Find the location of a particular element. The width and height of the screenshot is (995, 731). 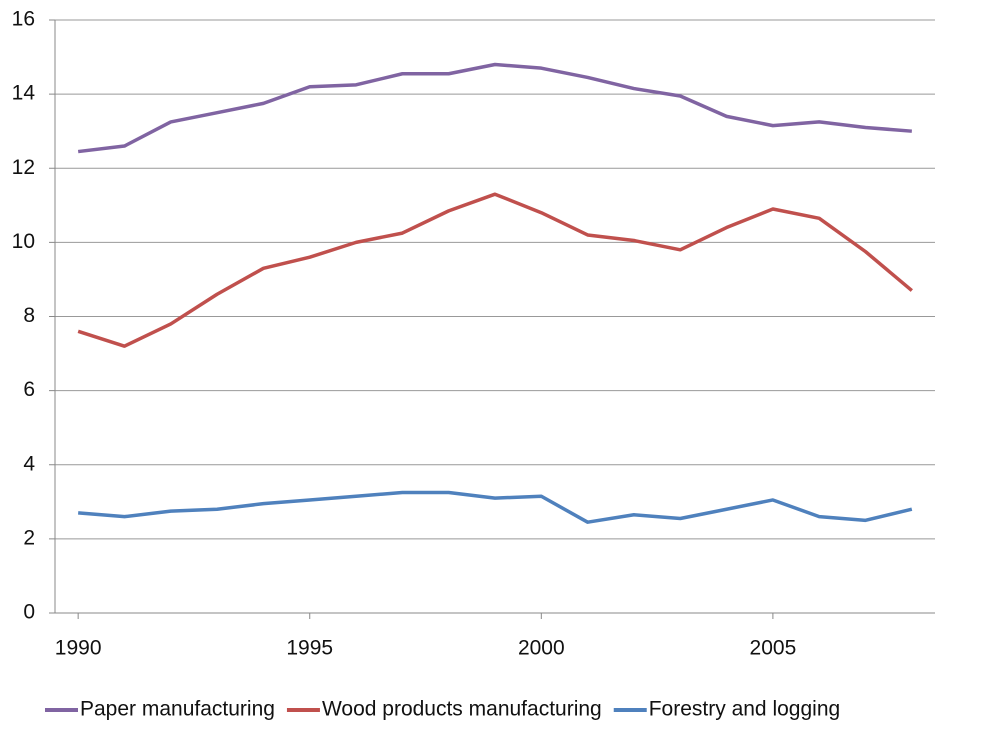

y-tick-label: 16 is located at coordinates (23, 19).